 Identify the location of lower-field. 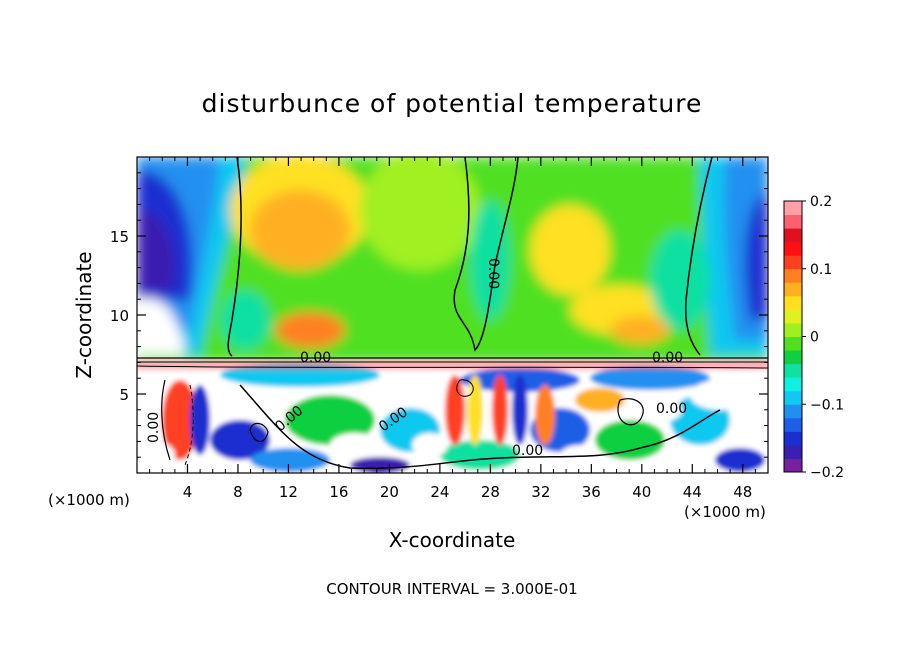
(452, 416).